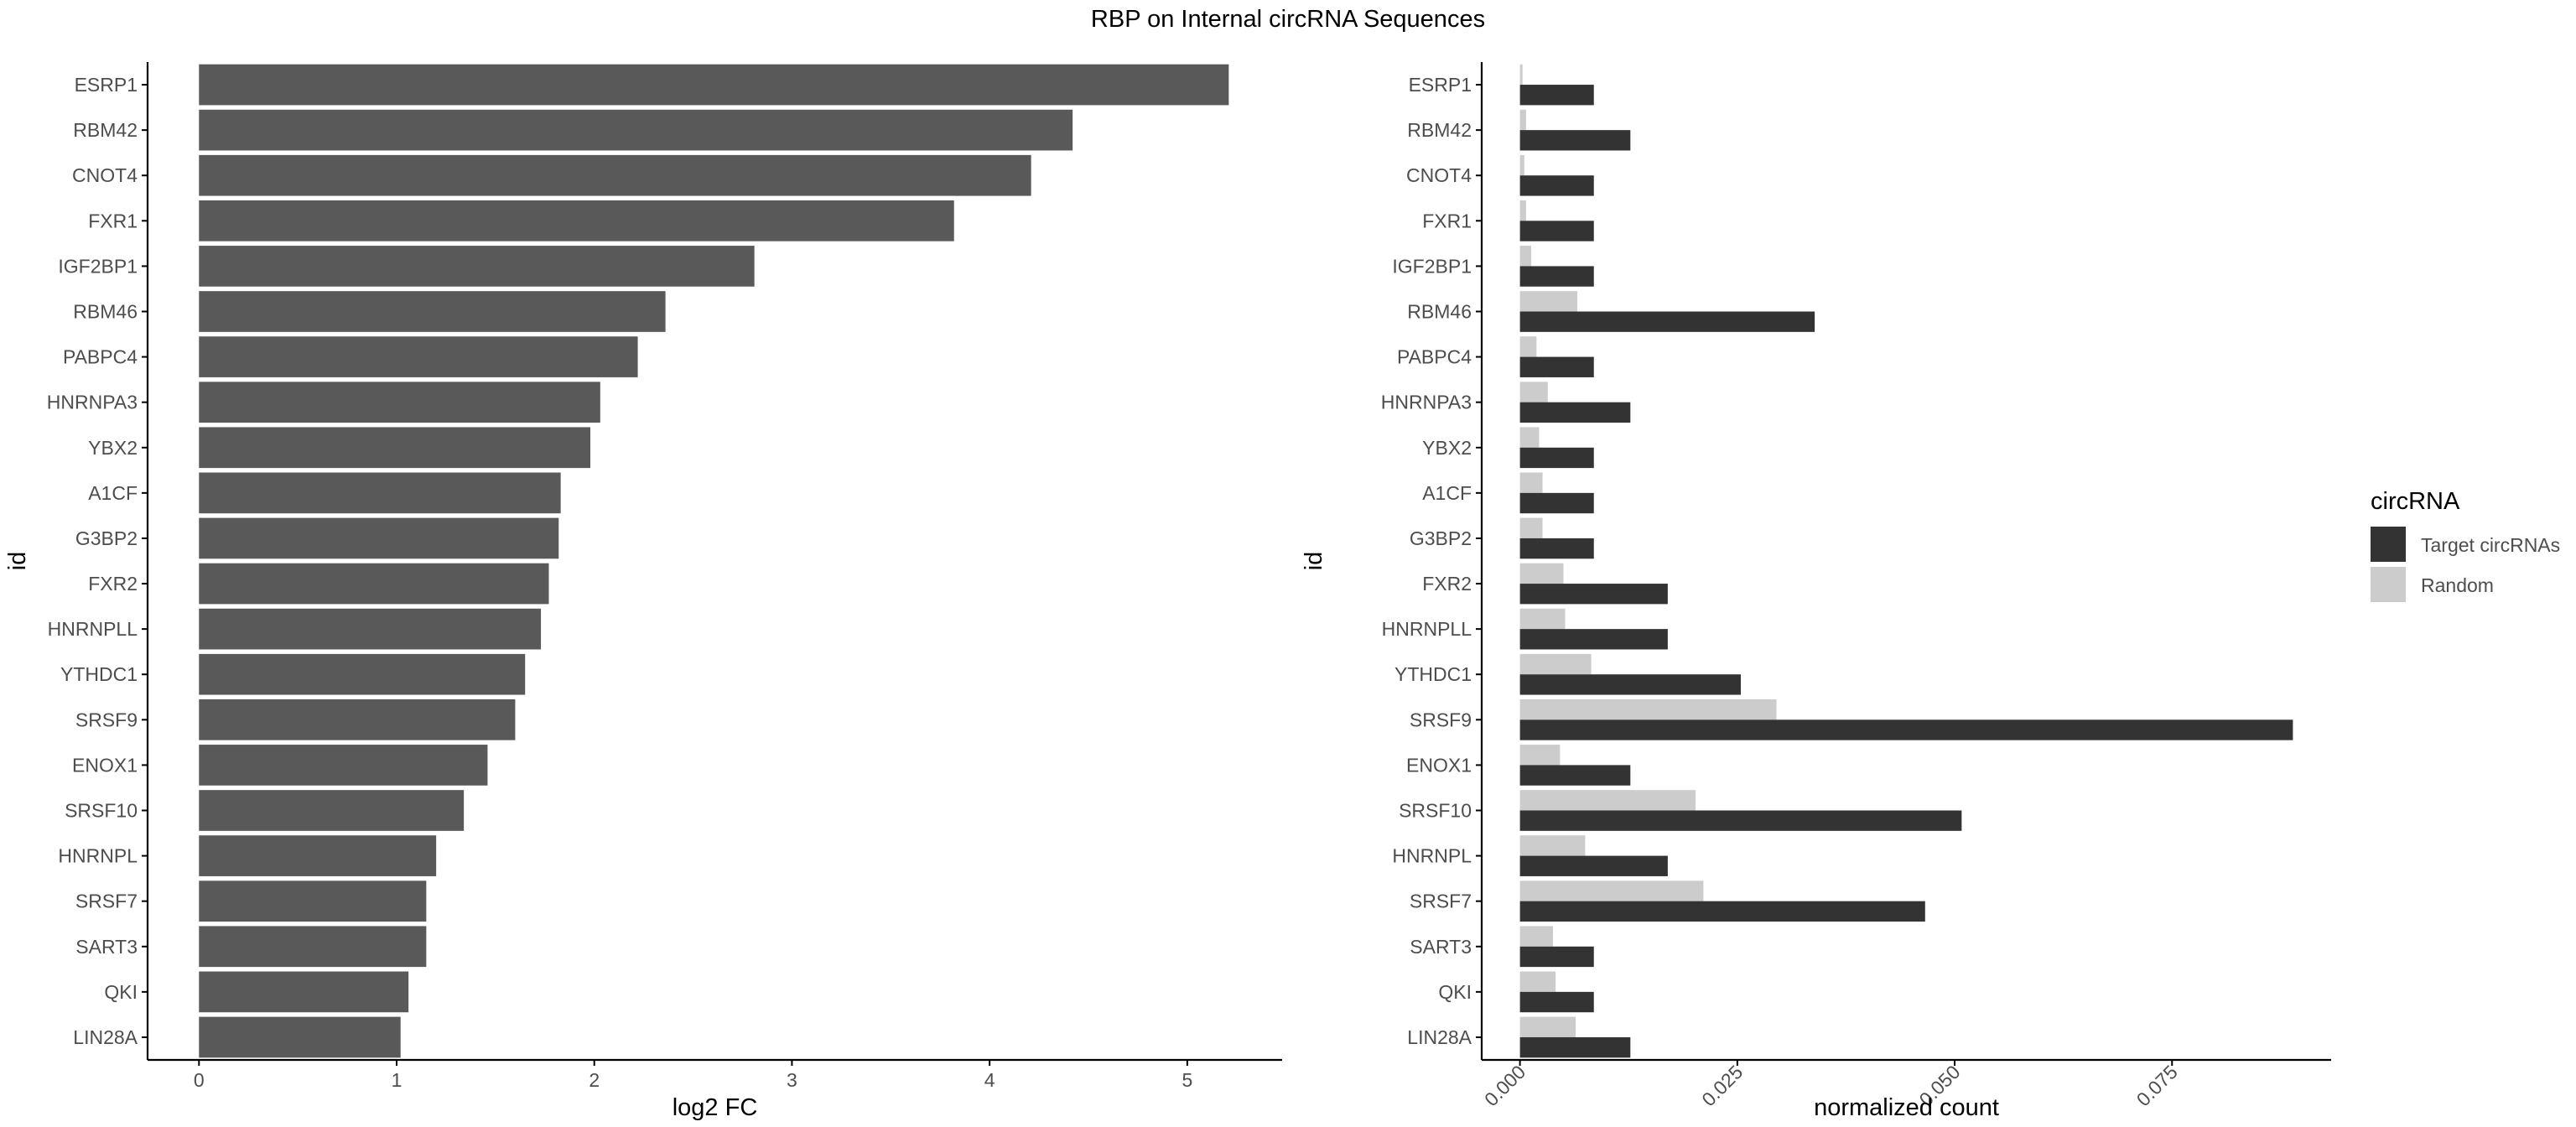 This screenshot has height=1127, width=2576. I want to click on ytick-label-rbm46: RBM46, so click(1439, 312).